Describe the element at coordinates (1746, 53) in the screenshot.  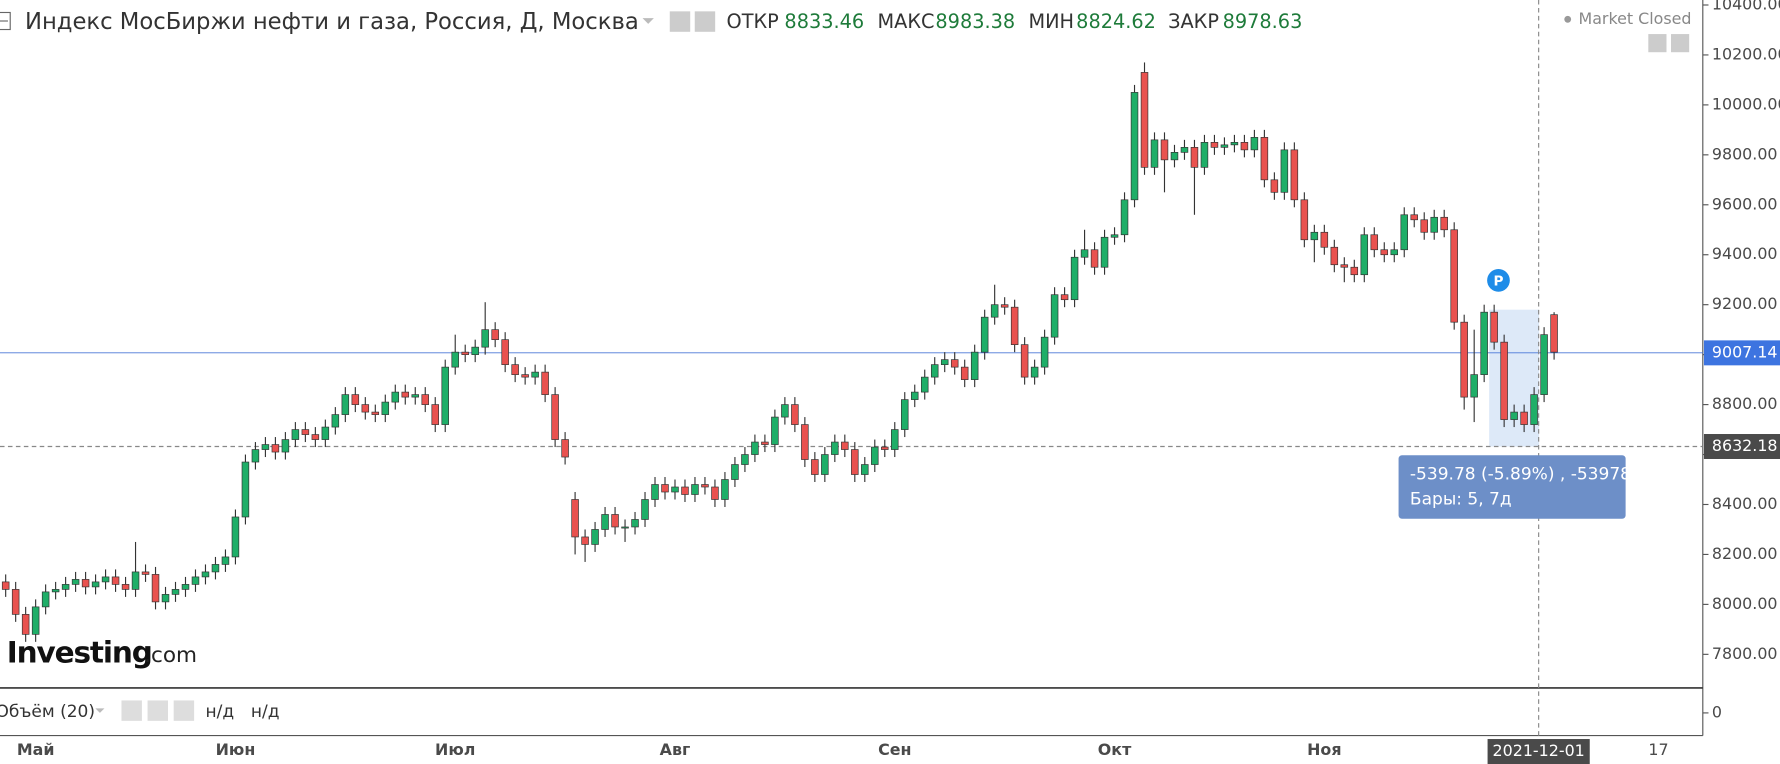
I see `y-tick-label: 10200.00` at that location.